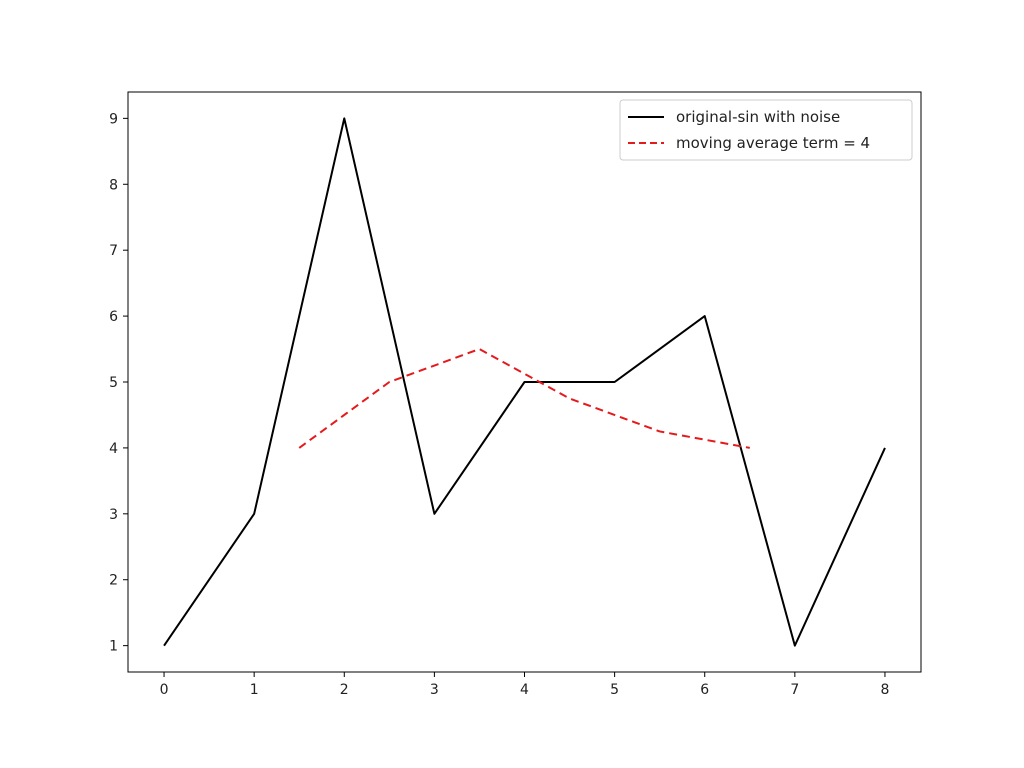 This screenshot has height=768, width=1024. I want to click on x-tick-label: 3, so click(434, 690).